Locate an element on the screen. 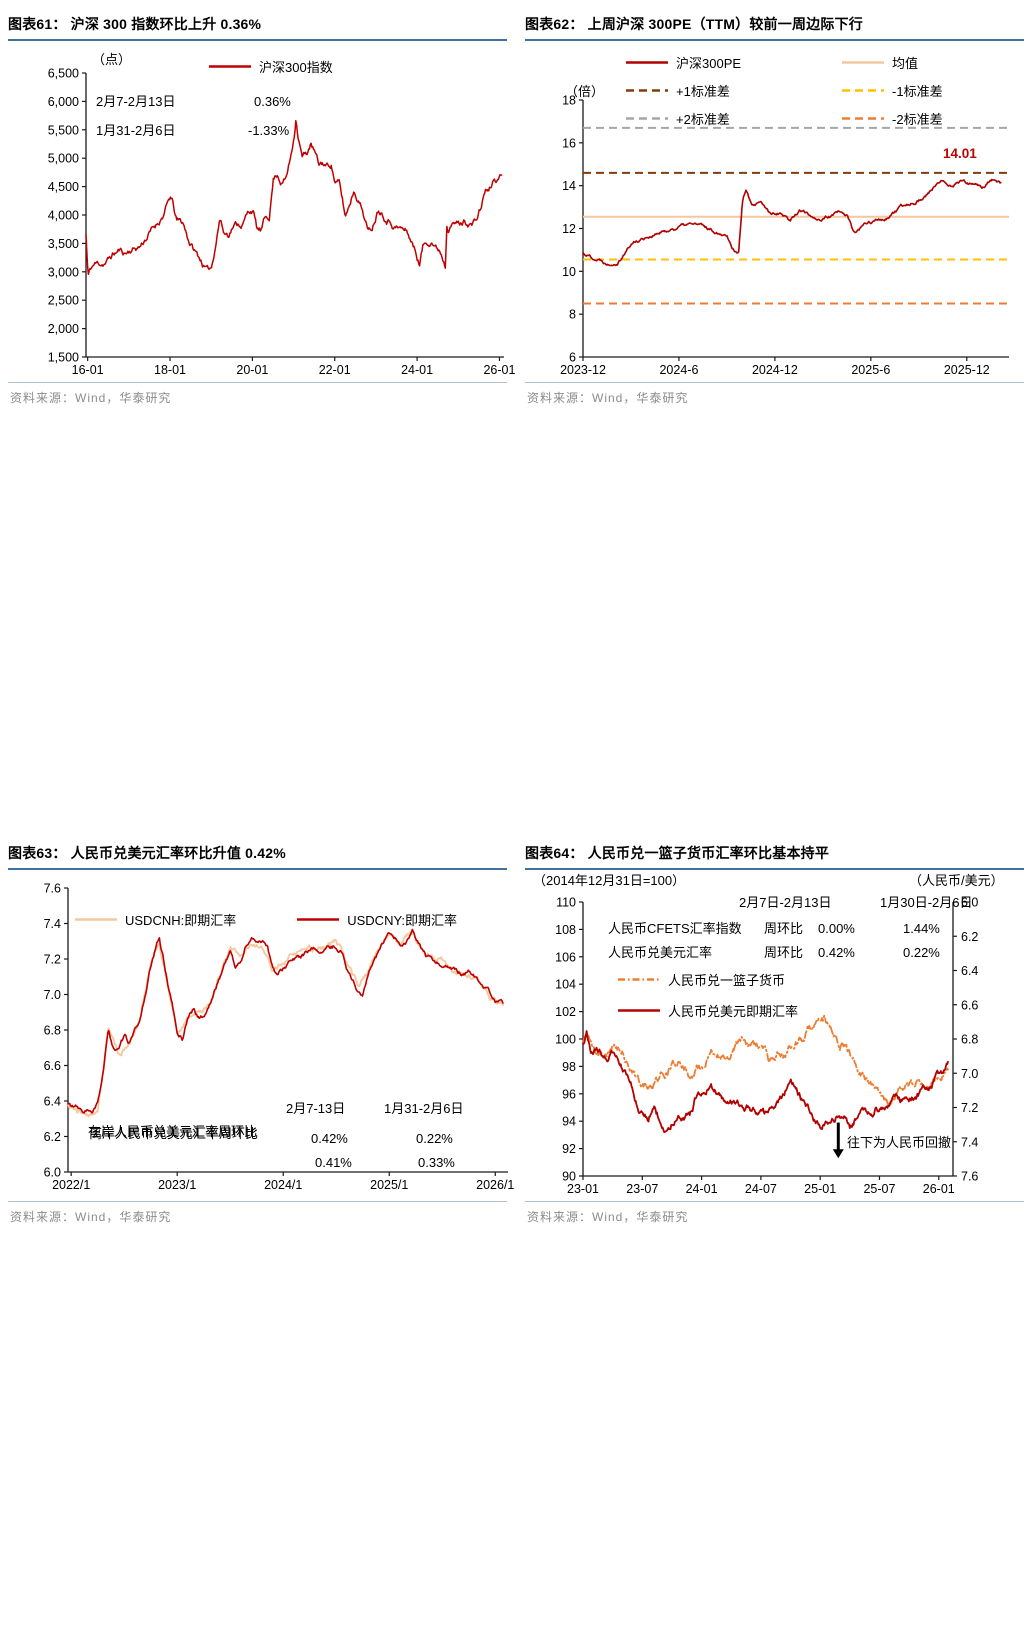 This screenshot has width=1034, height=1638. figure-63-source: 资料来源：Wind，华泰研究 is located at coordinates (257, 1213).